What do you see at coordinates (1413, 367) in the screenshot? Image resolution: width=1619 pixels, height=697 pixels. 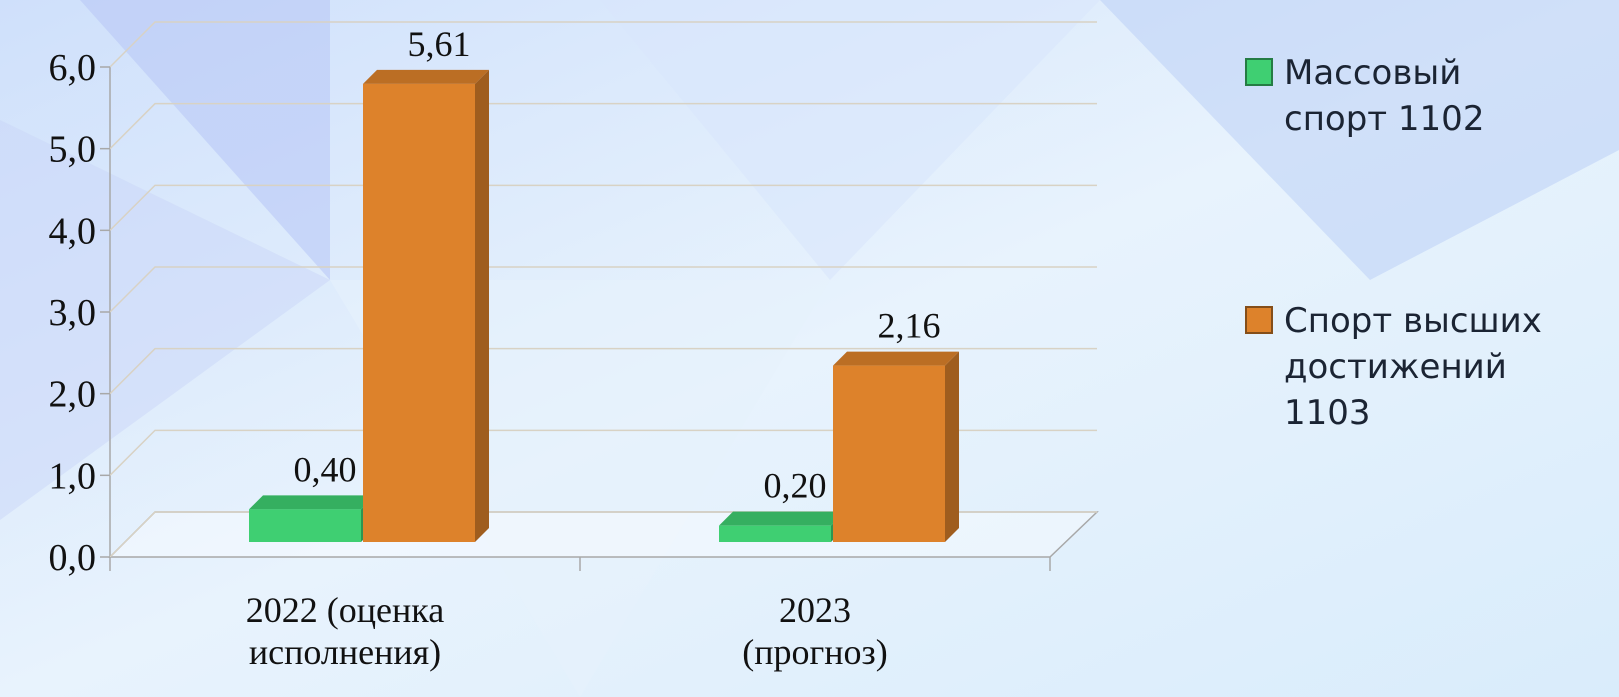 I see `legend-label: Спорт высших достижений 1103` at bounding box center [1413, 367].